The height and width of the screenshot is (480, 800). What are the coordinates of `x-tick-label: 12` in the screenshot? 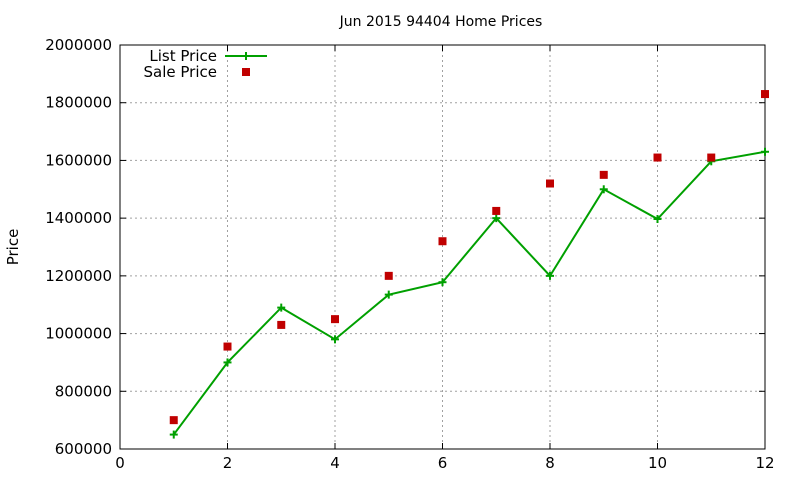 It's located at (764, 463).